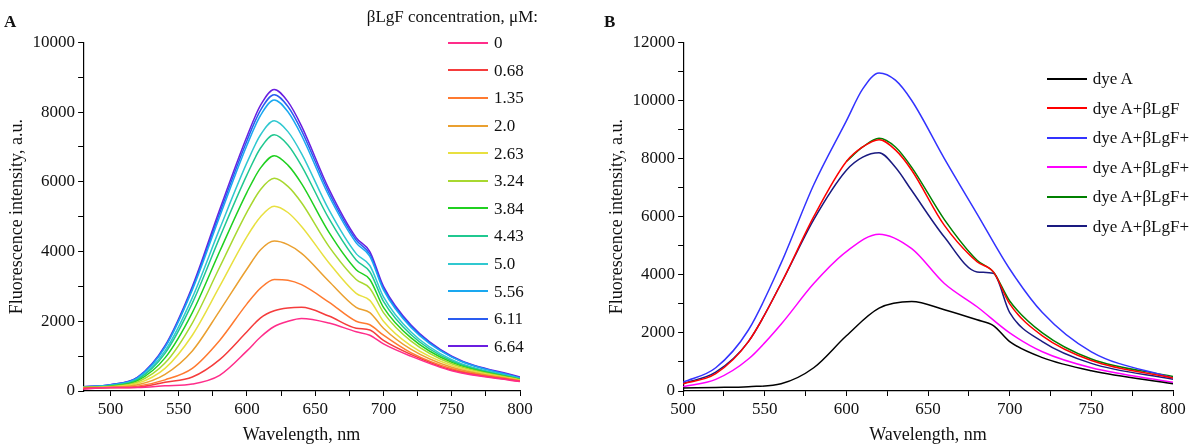 This screenshot has width=1189, height=448. What do you see at coordinates (505, 126) in the screenshot?
I see `legend-label: 2.0` at bounding box center [505, 126].